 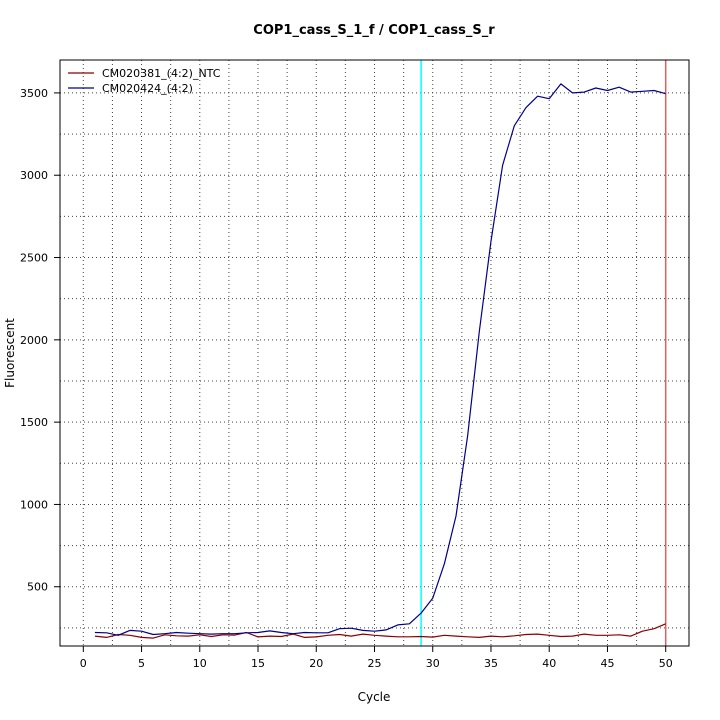 I want to click on x-tick-label: 40, so click(x=549, y=663).